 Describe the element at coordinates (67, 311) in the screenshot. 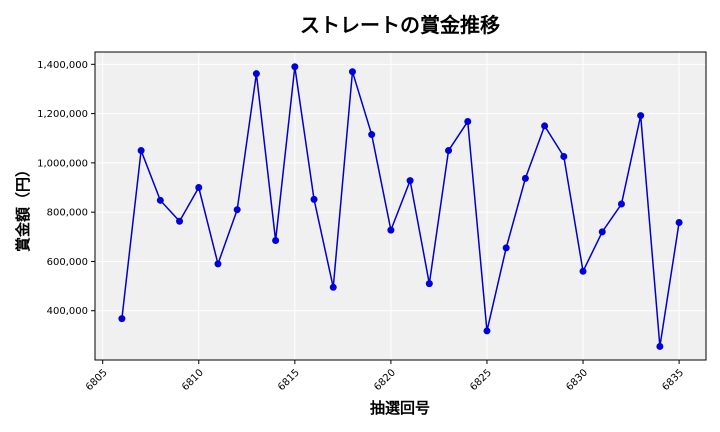

I see `y-tick-label: 400,000` at that location.